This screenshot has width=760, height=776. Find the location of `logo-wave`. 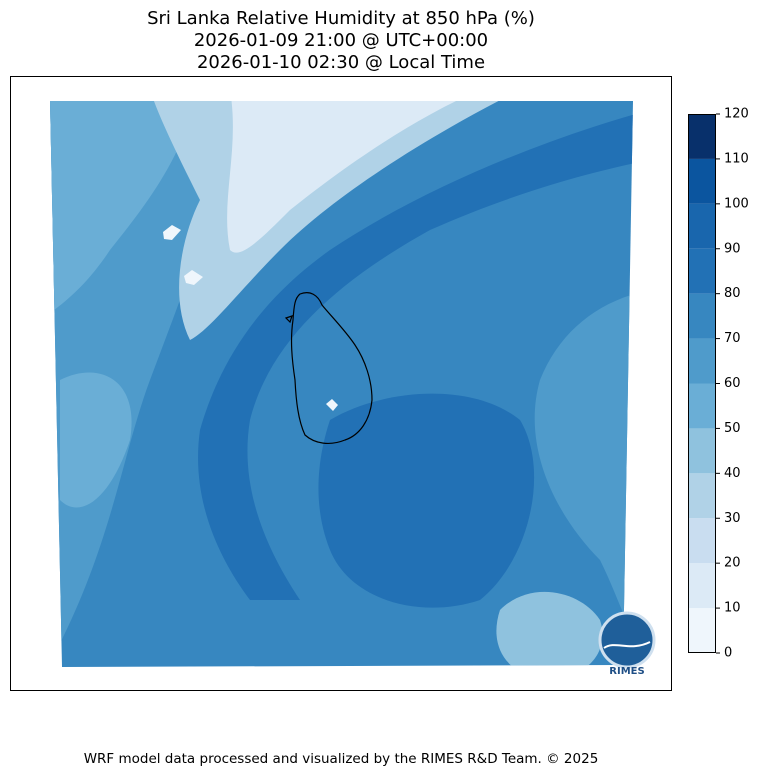

logo-wave is located at coordinates (627, 645).